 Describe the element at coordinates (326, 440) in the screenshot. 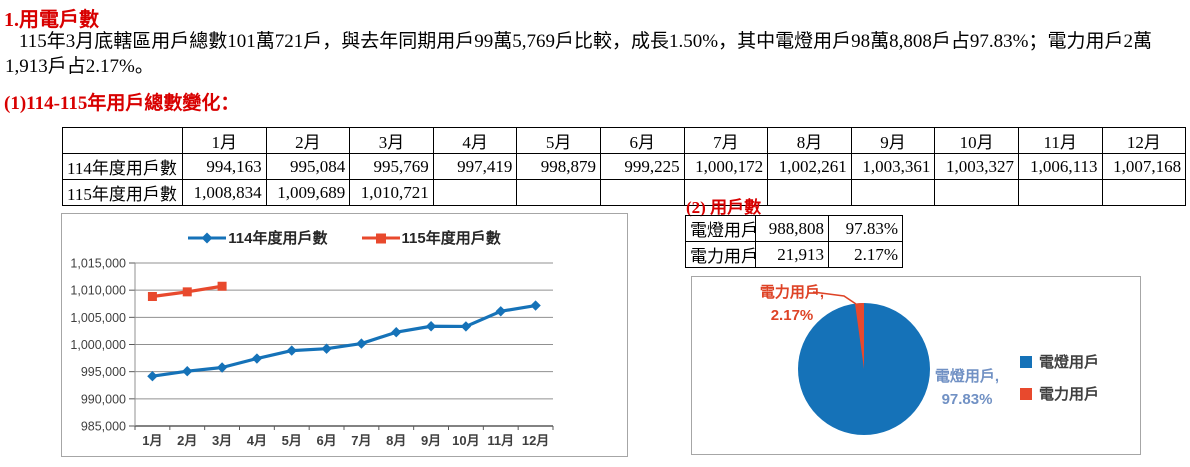

I see `svg-text: 6月` at that location.